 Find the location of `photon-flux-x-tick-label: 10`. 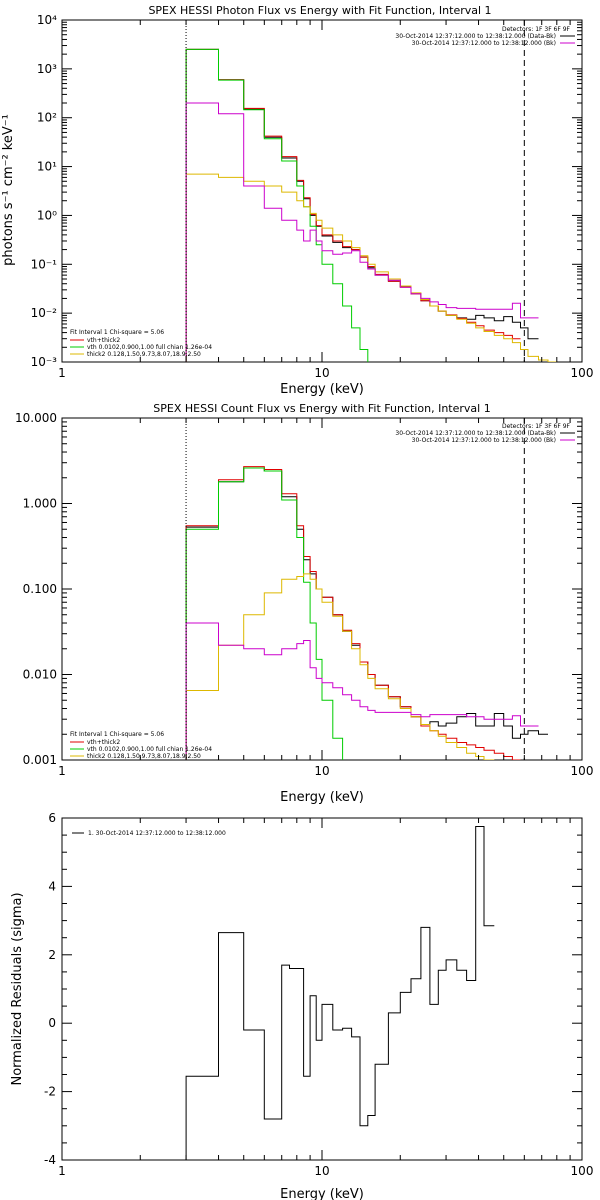

photon-flux-x-tick-label: 10 is located at coordinates (321, 373).